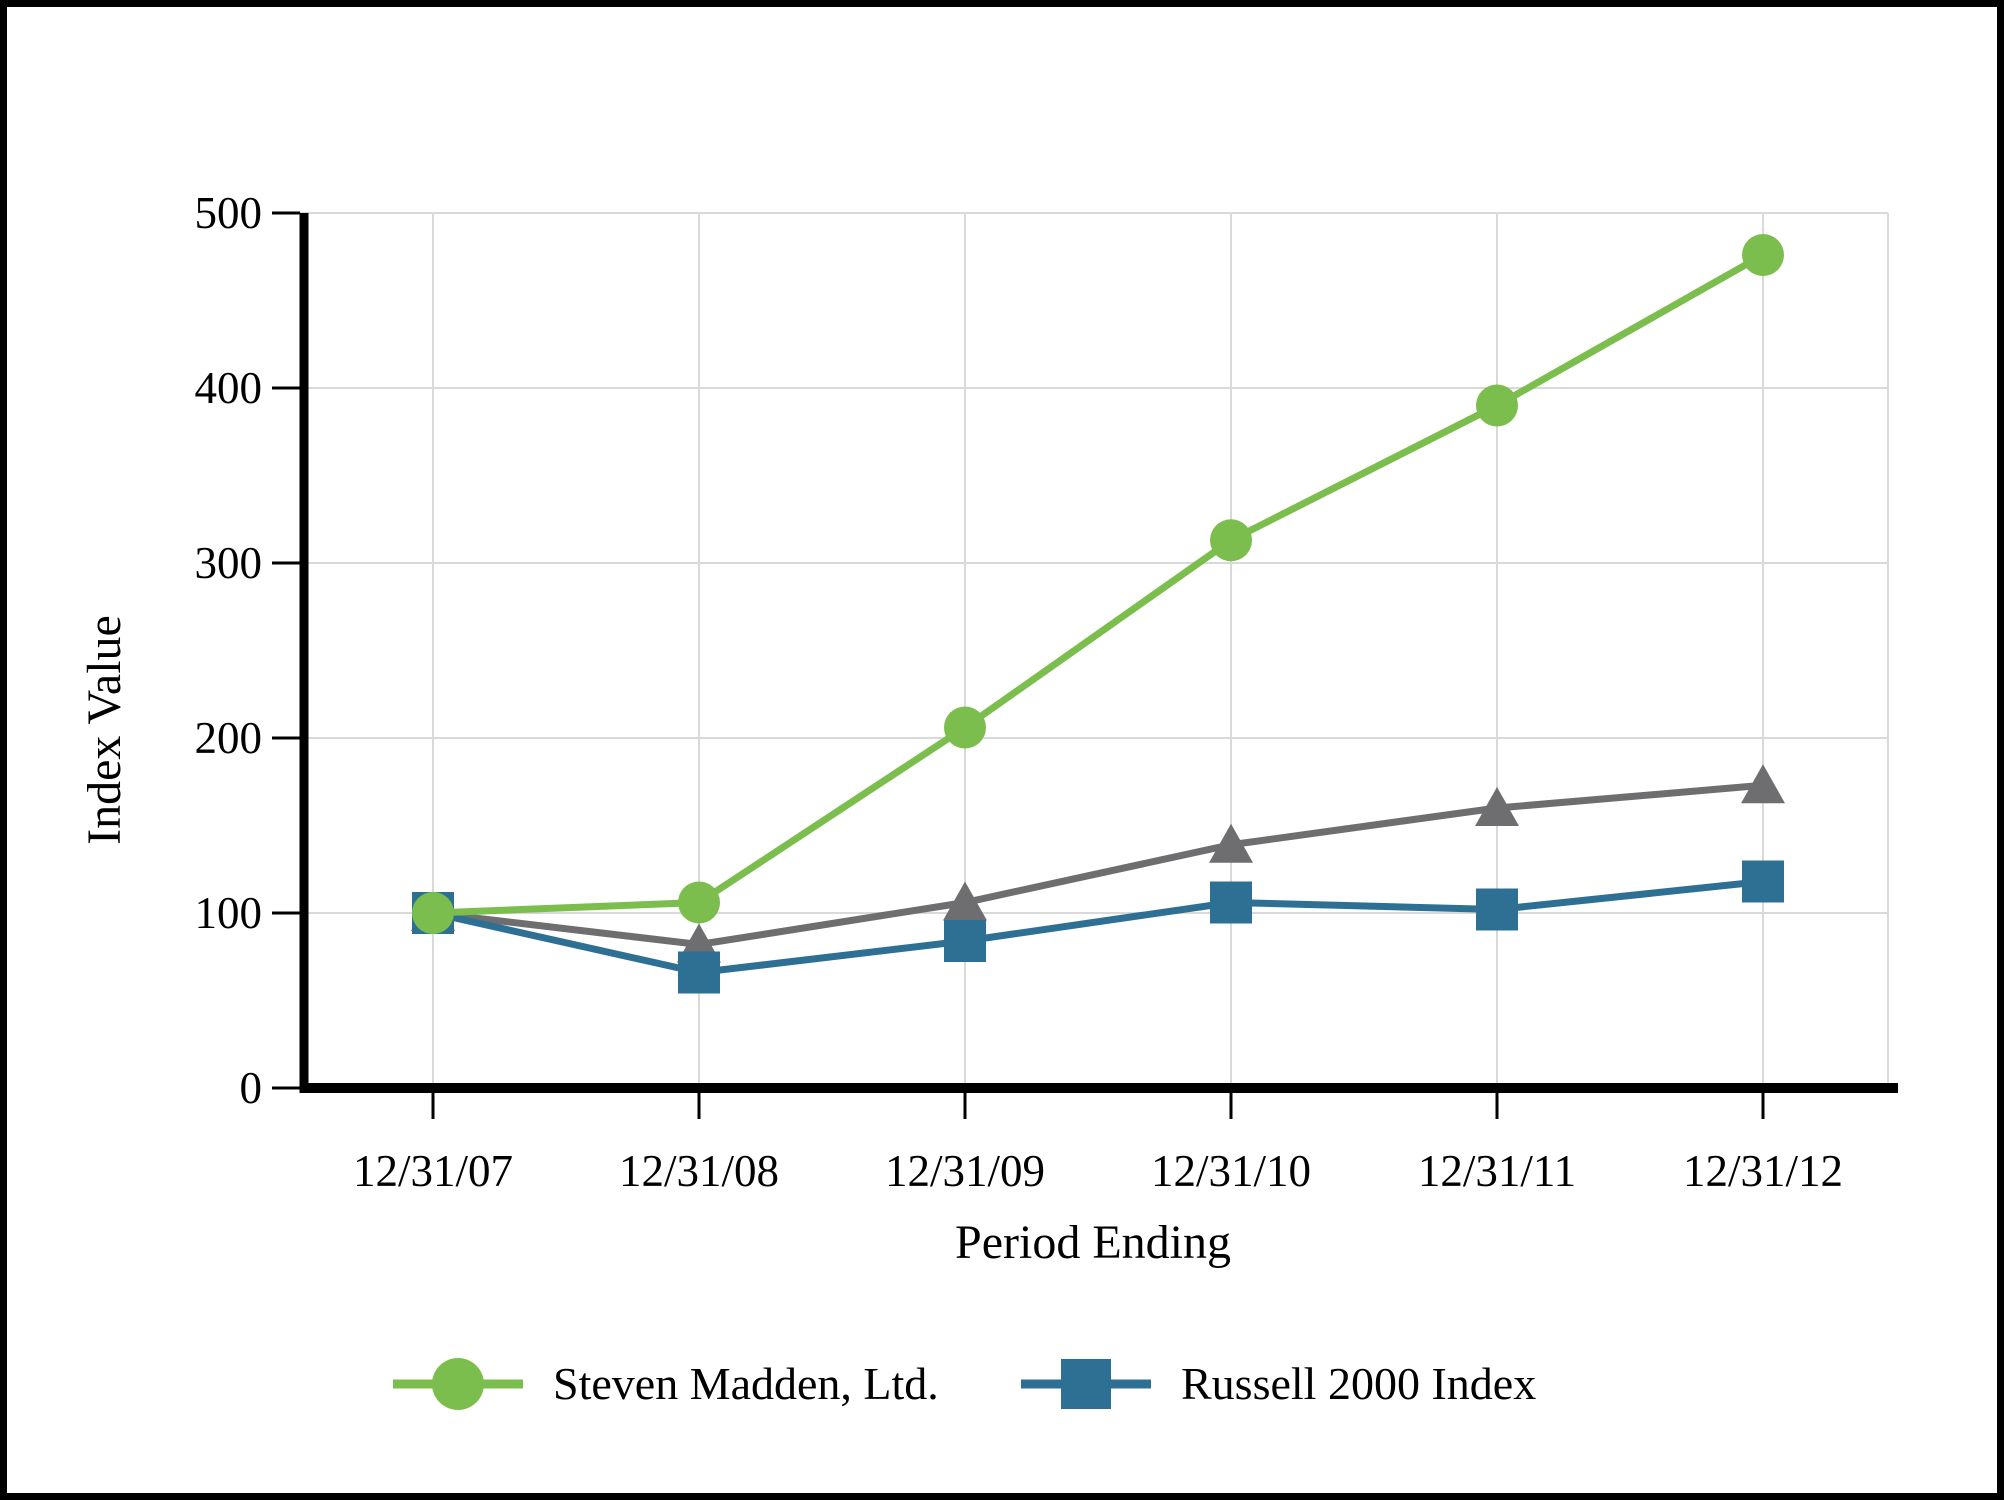 The width and height of the screenshot is (2004, 1500). I want to click on series-line-russell-2000-index, so click(1098, 927).